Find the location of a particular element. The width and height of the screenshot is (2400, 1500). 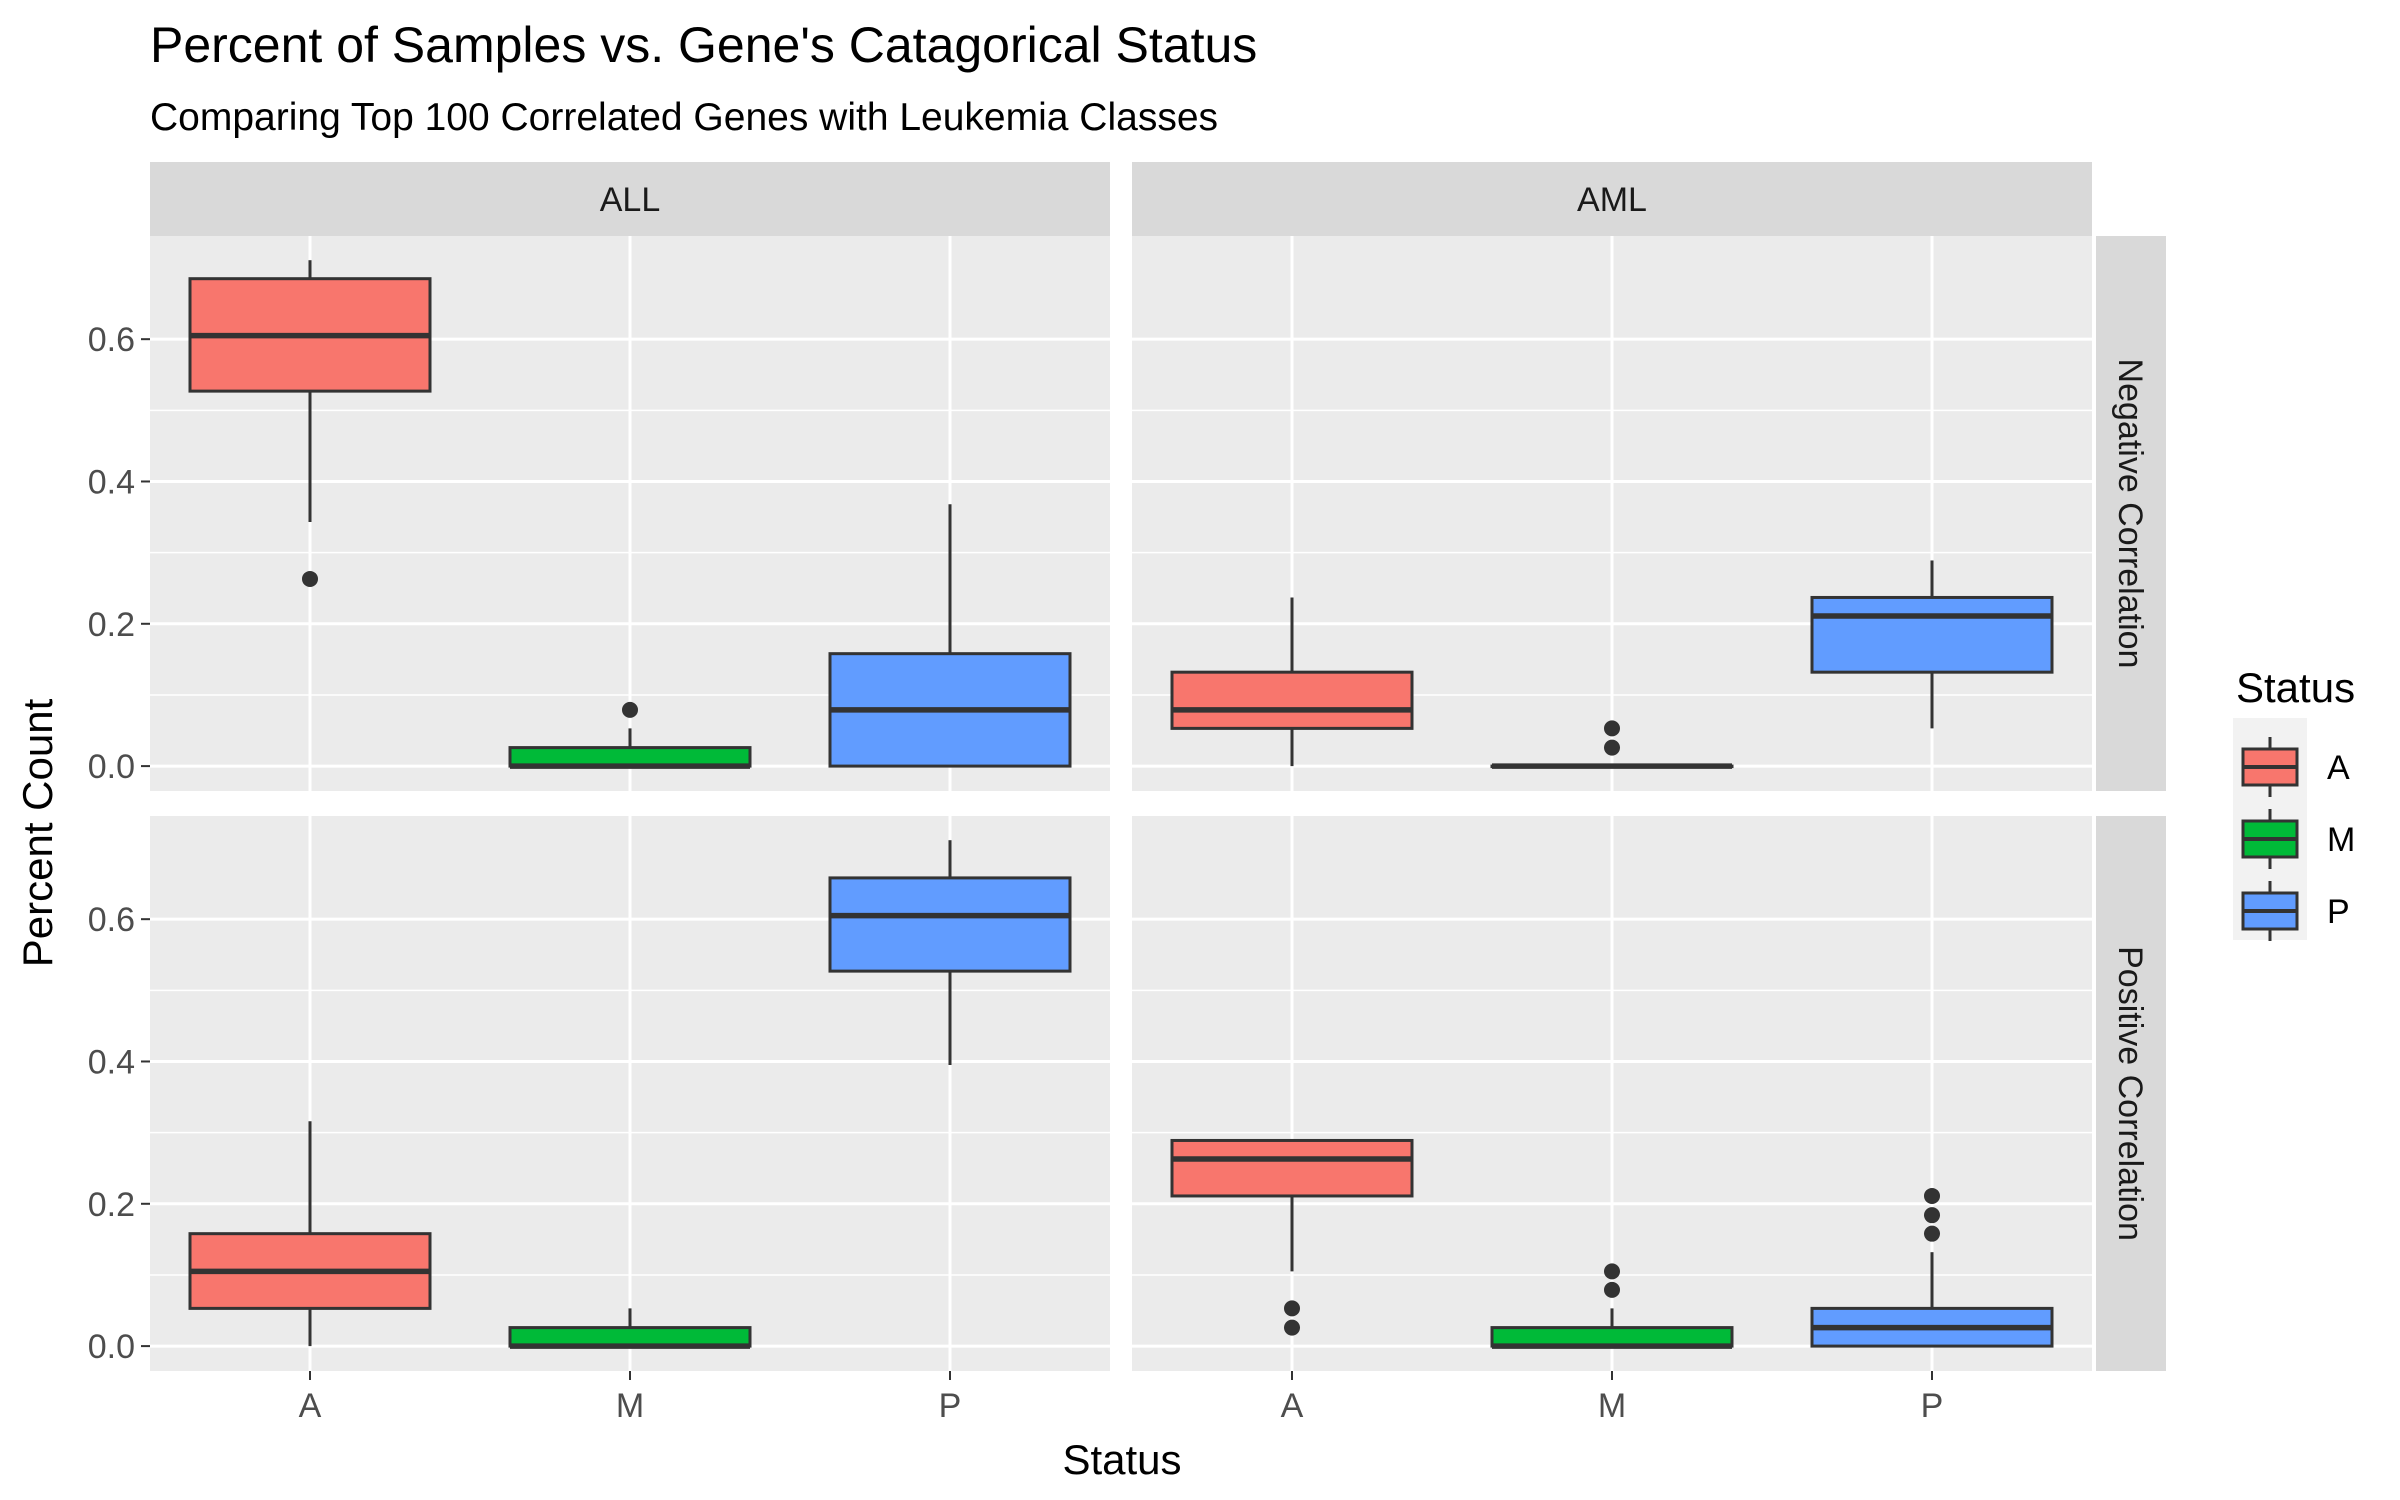

row-strip-positive-correlation: Positive Correlation is located at coordinates (2131, 1093).